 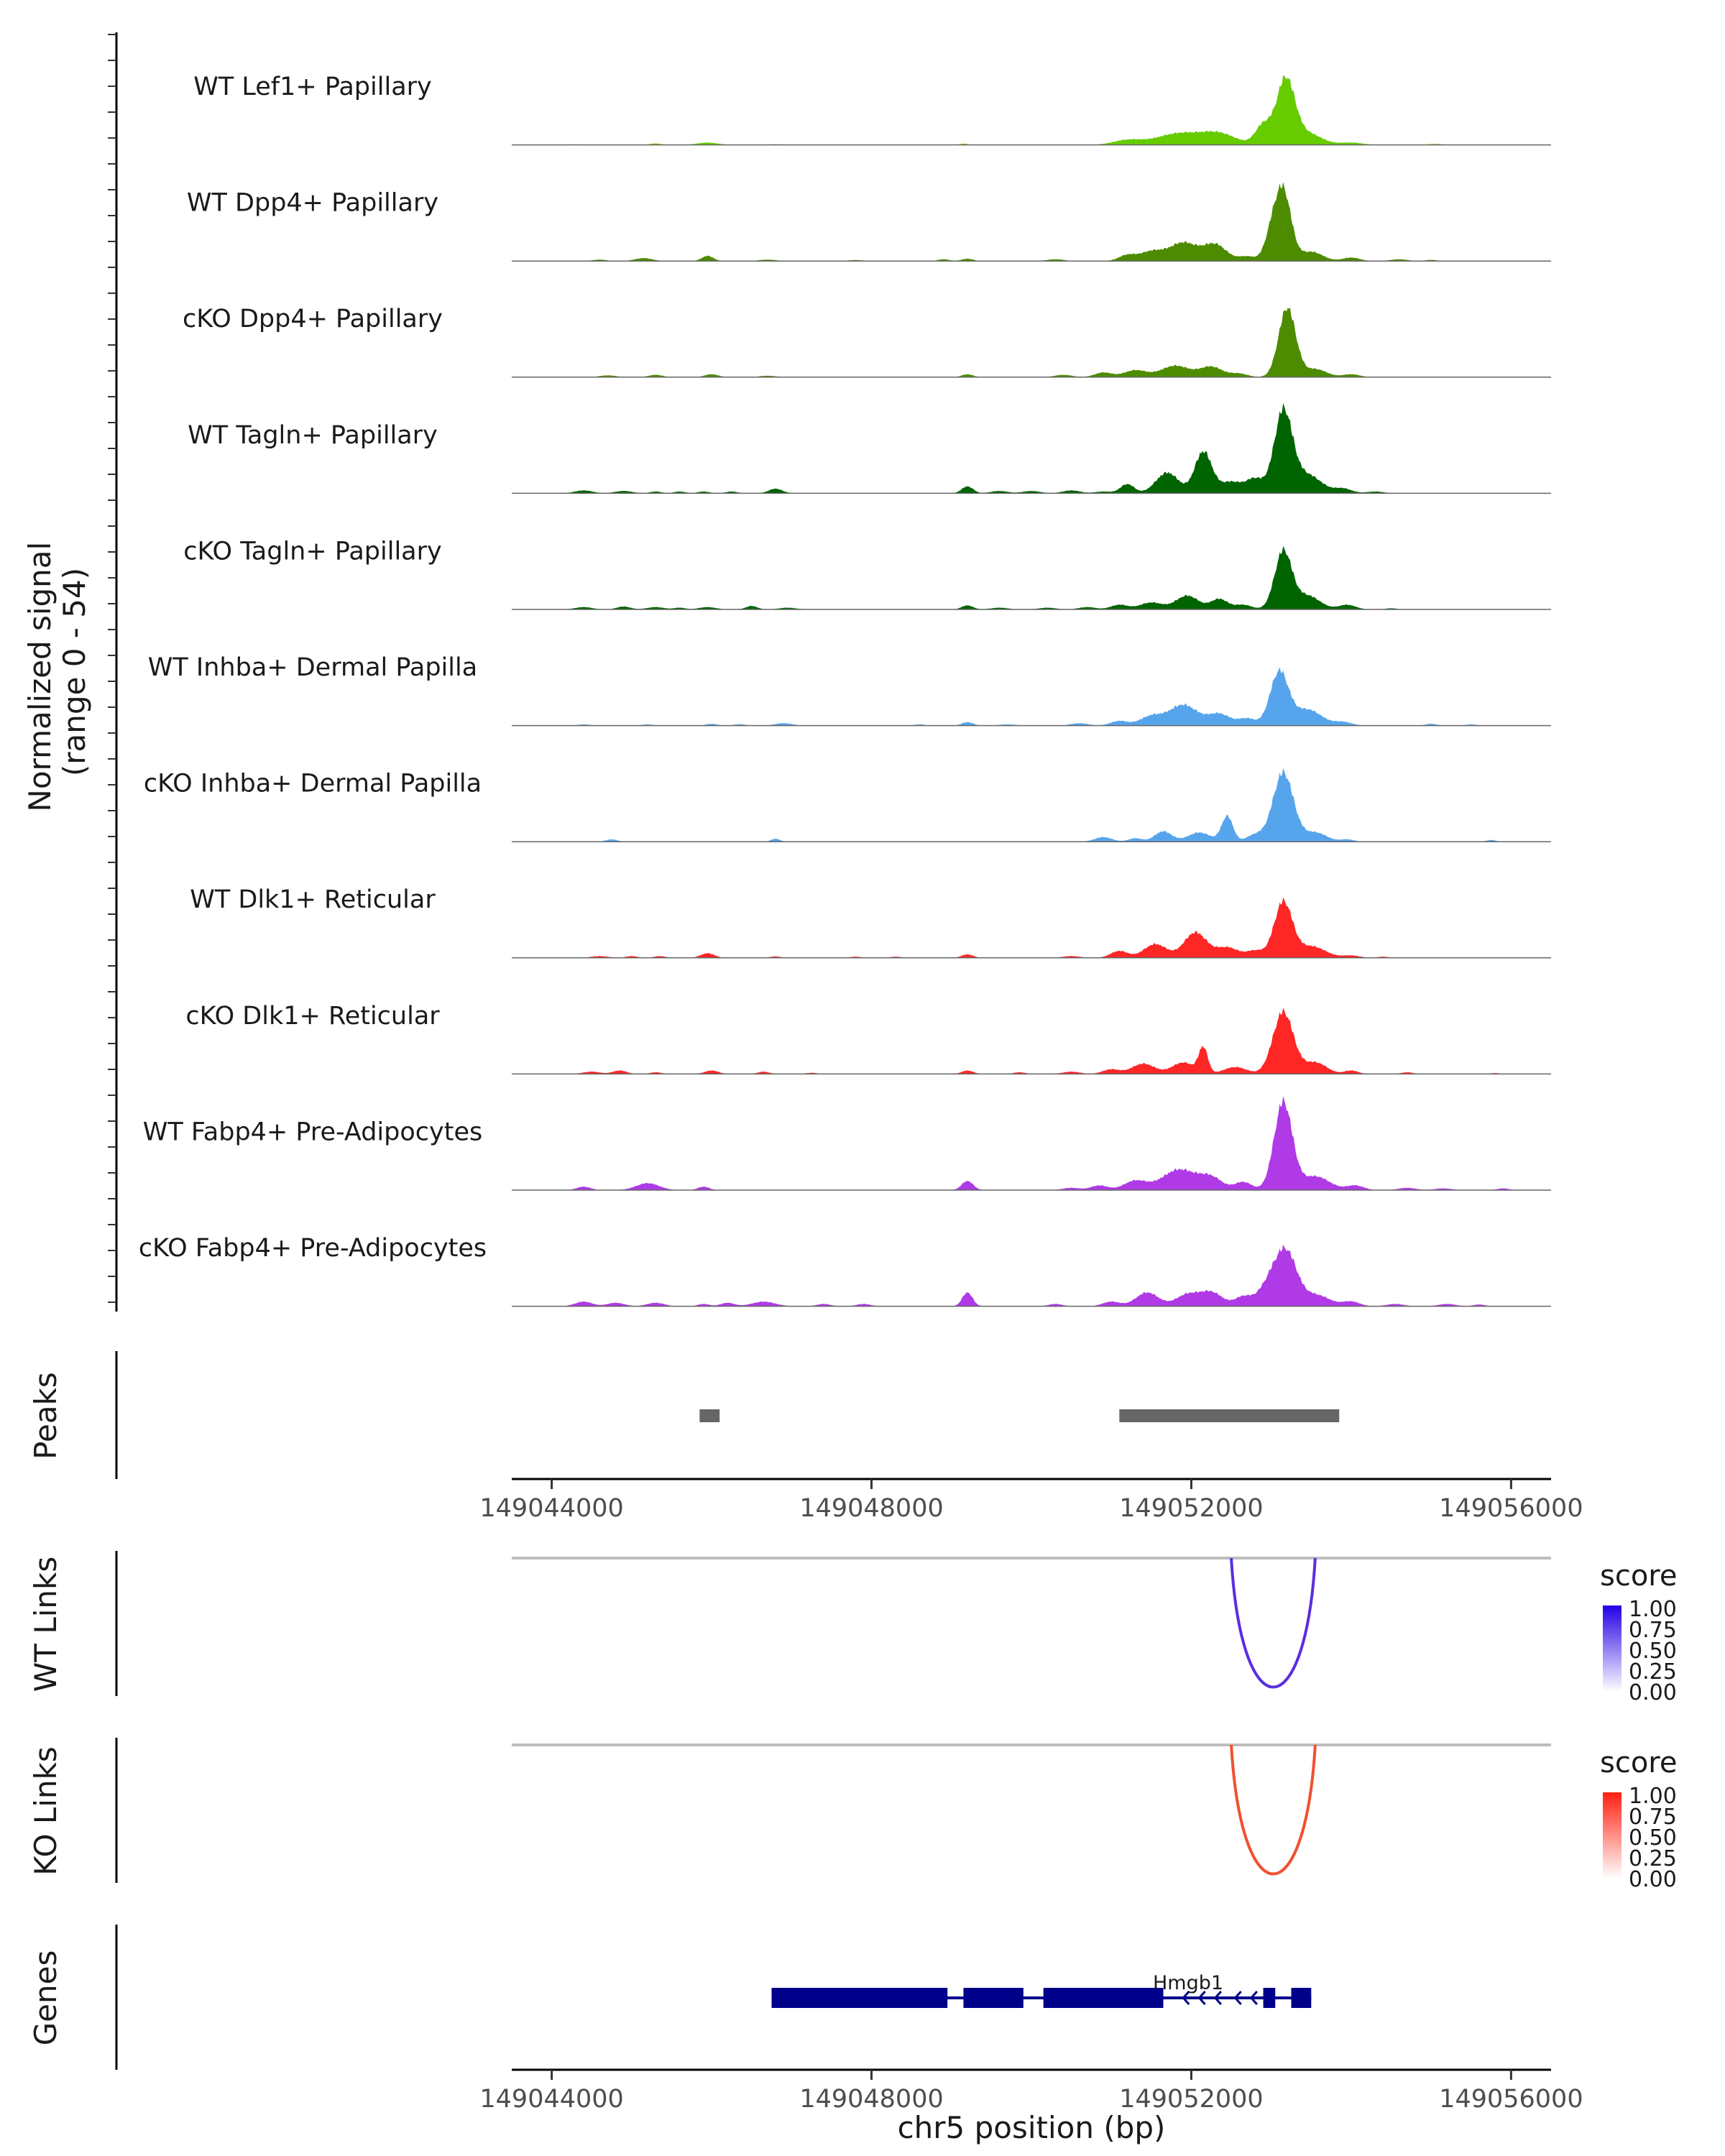 I want to click on signal-y-label-line1: Normalized signal, so click(x=40, y=677).